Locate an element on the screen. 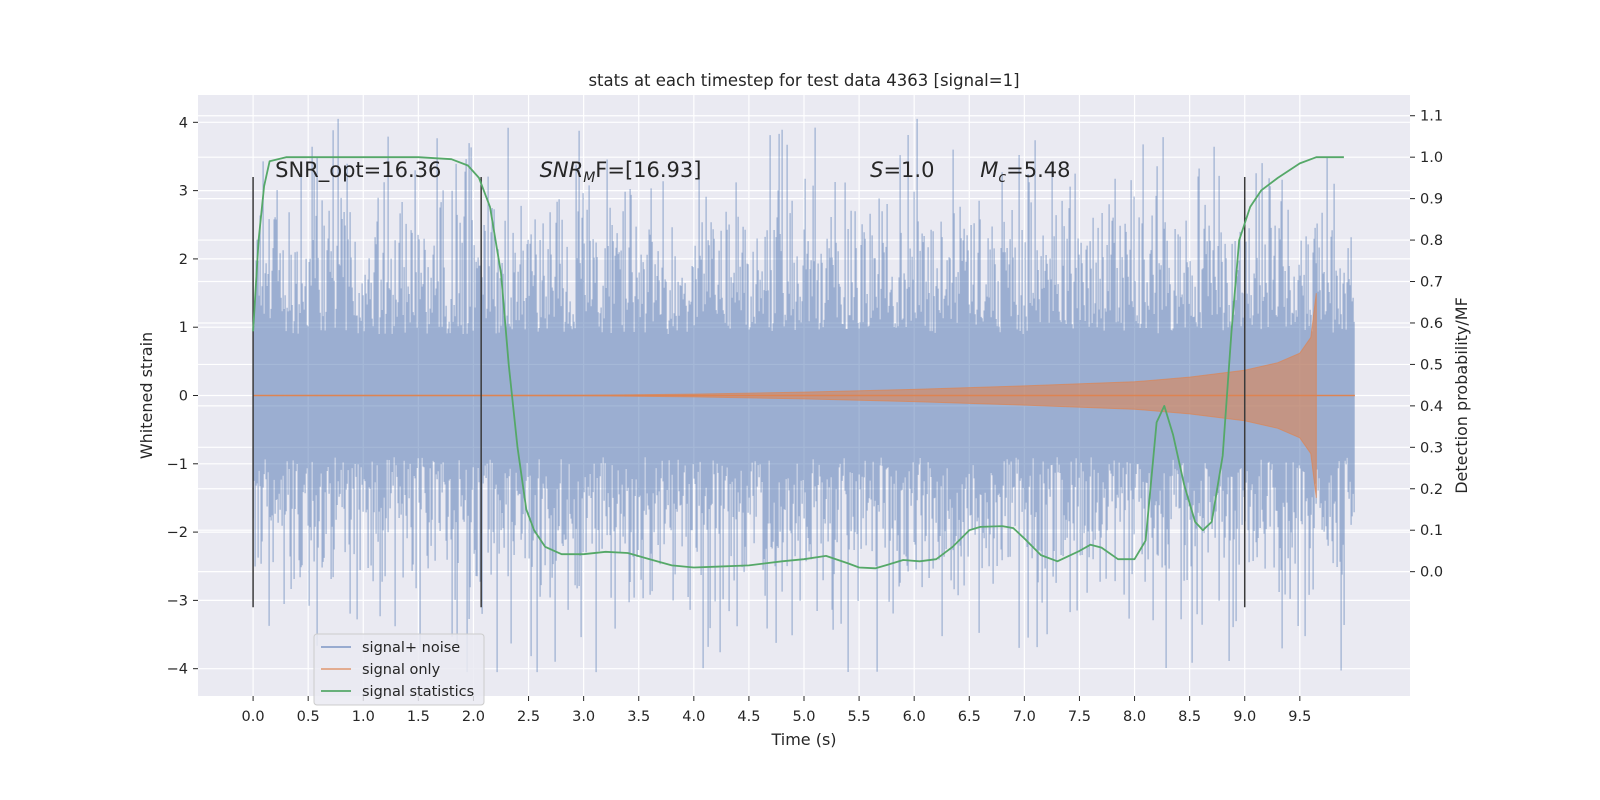 The height and width of the screenshot is (800, 1600). y2-tick-label: 1.0 is located at coordinates (1431, 158).